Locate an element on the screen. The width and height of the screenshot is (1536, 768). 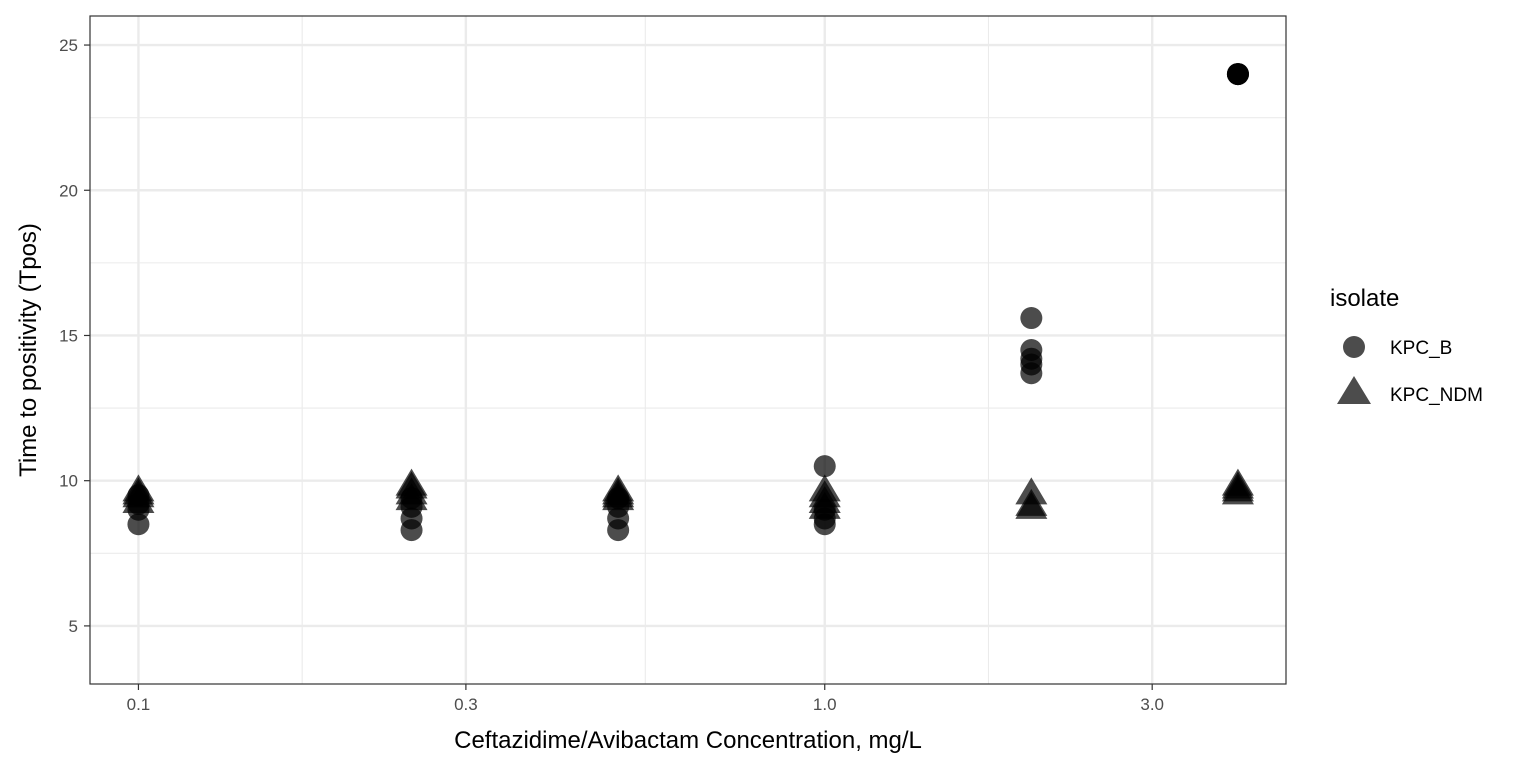
y-axis: 5 10 15 20 25 is located at coordinates (74, 336).